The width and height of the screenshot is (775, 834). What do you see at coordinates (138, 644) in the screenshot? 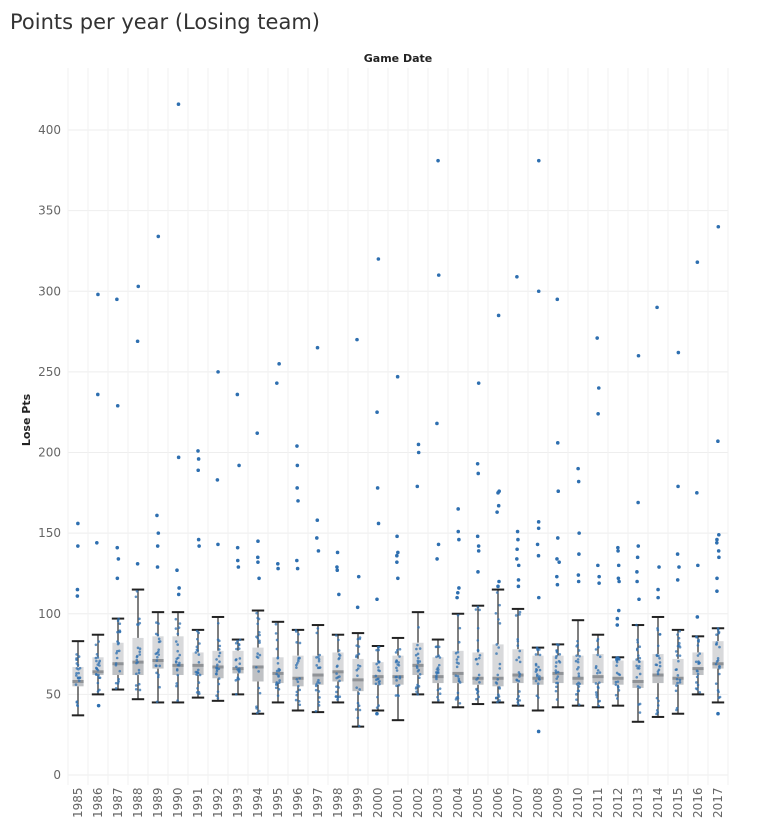
I see `box-1988` at bounding box center [138, 644].